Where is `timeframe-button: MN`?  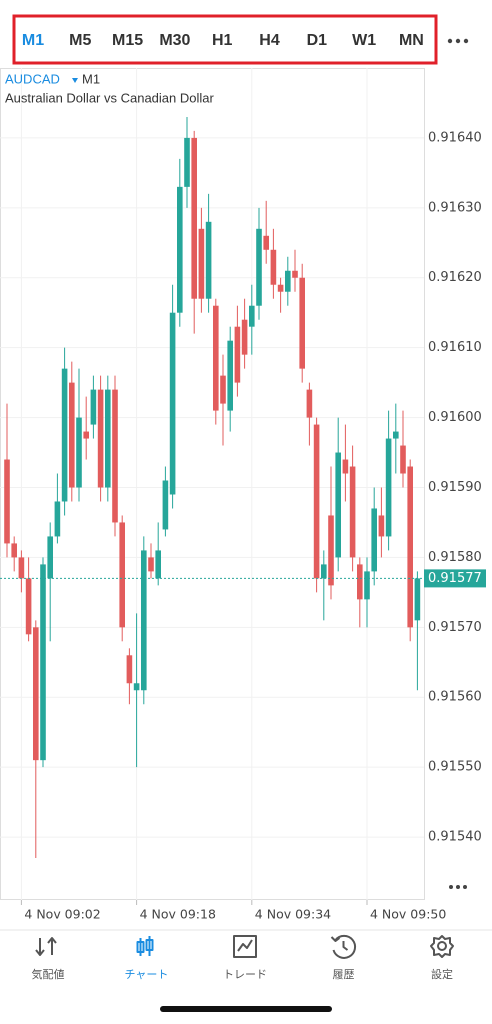
timeframe-button: MN is located at coordinates (411, 40).